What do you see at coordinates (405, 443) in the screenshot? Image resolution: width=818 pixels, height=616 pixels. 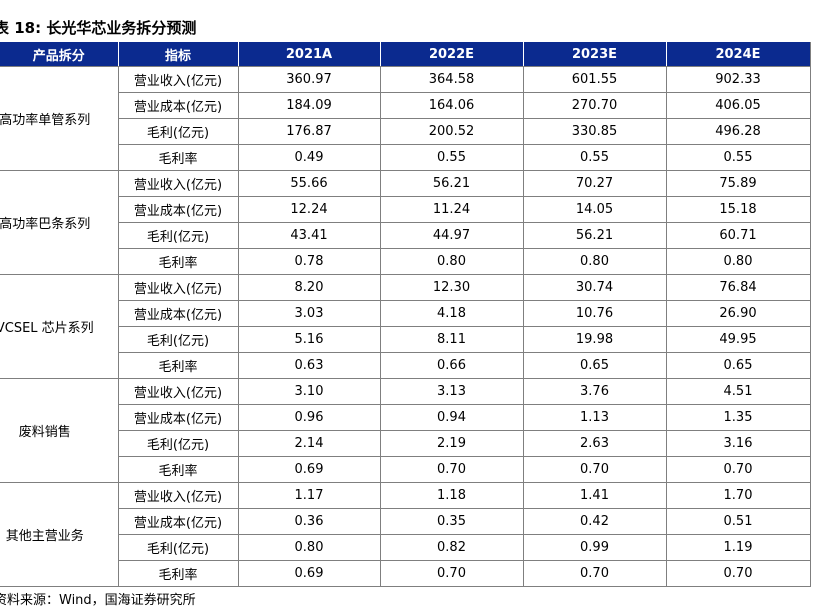 I see `table-row: 毛利(亿元) 2.14 2.19 2.63 3.16` at bounding box center [405, 443].